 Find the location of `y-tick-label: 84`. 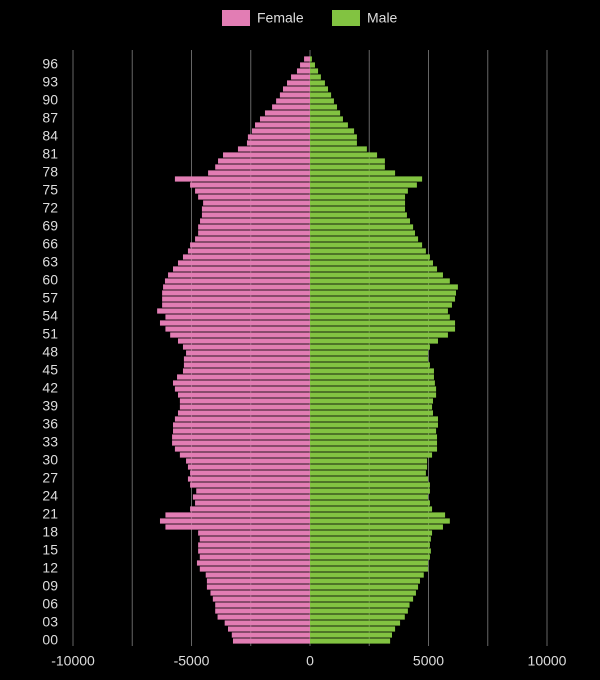

y-tick-label: 84 is located at coordinates (50, 136).